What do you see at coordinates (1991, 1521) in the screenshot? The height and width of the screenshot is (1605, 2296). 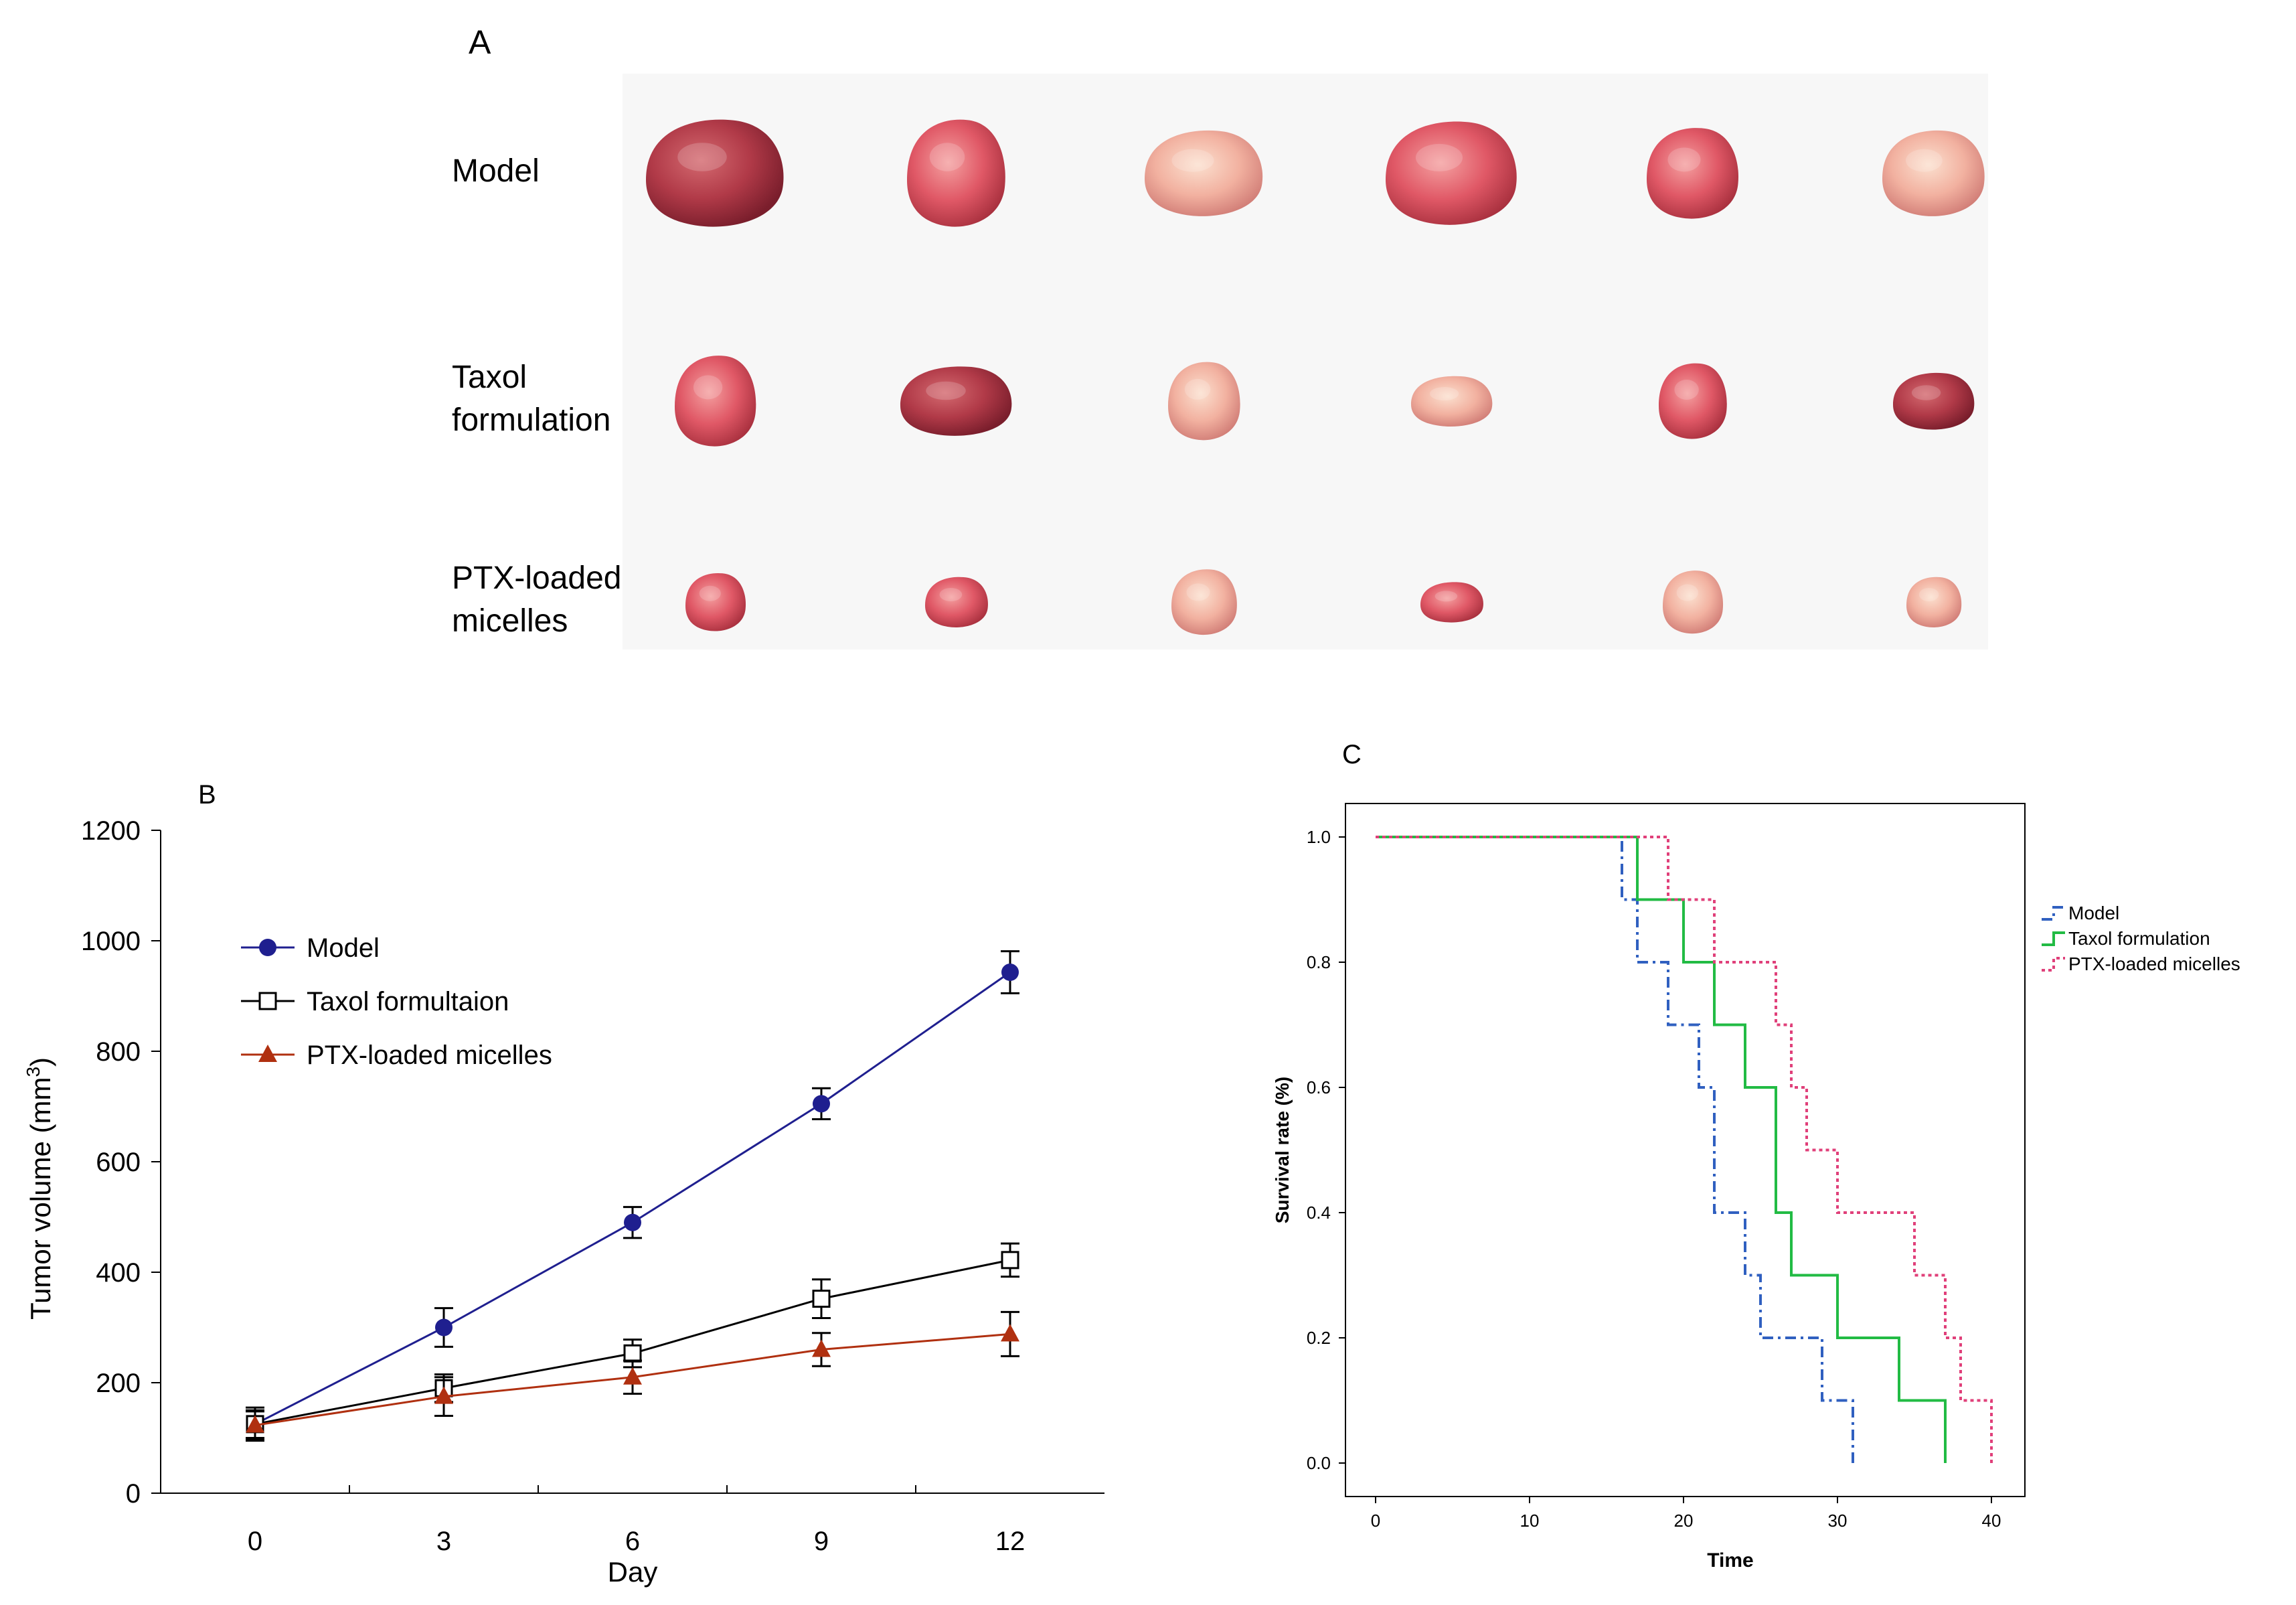 I see `x-tick-label: 40` at bounding box center [1991, 1521].